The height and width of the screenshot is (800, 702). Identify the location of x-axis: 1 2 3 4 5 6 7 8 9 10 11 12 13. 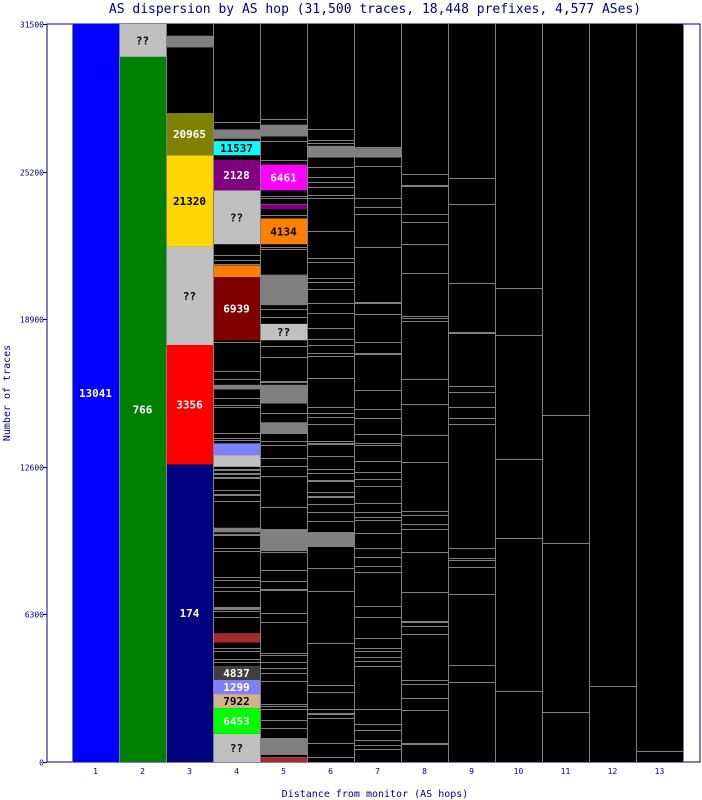
(378, 771).